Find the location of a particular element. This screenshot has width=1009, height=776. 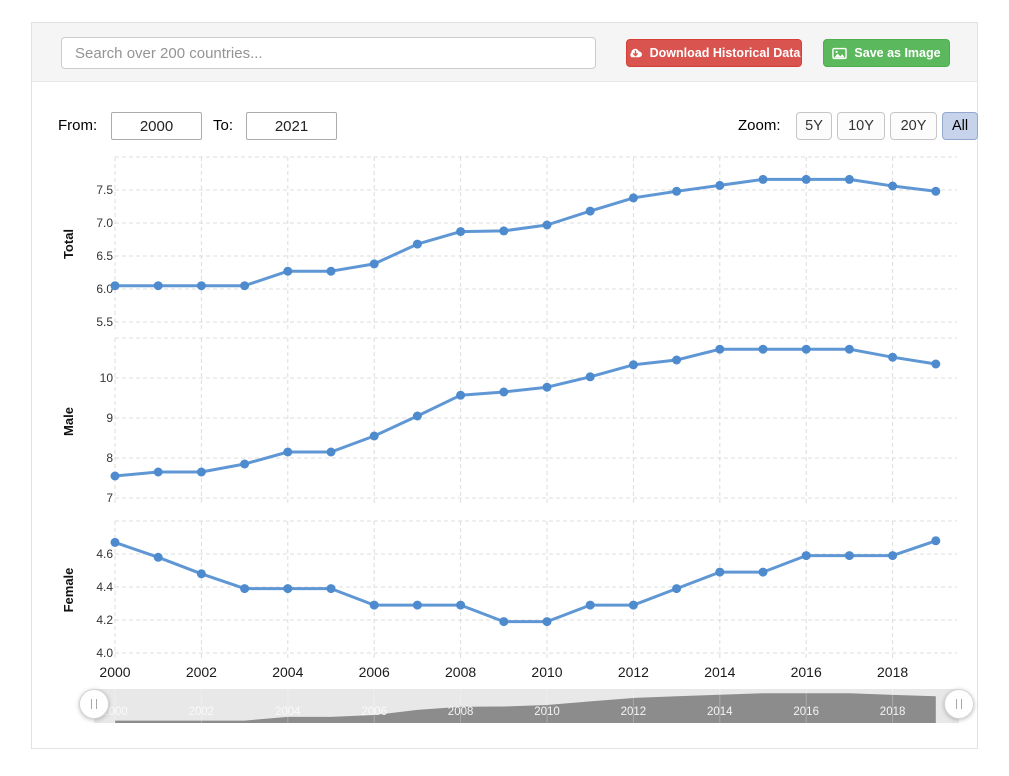

svg-text: Total is located at coordinates (68, 244).